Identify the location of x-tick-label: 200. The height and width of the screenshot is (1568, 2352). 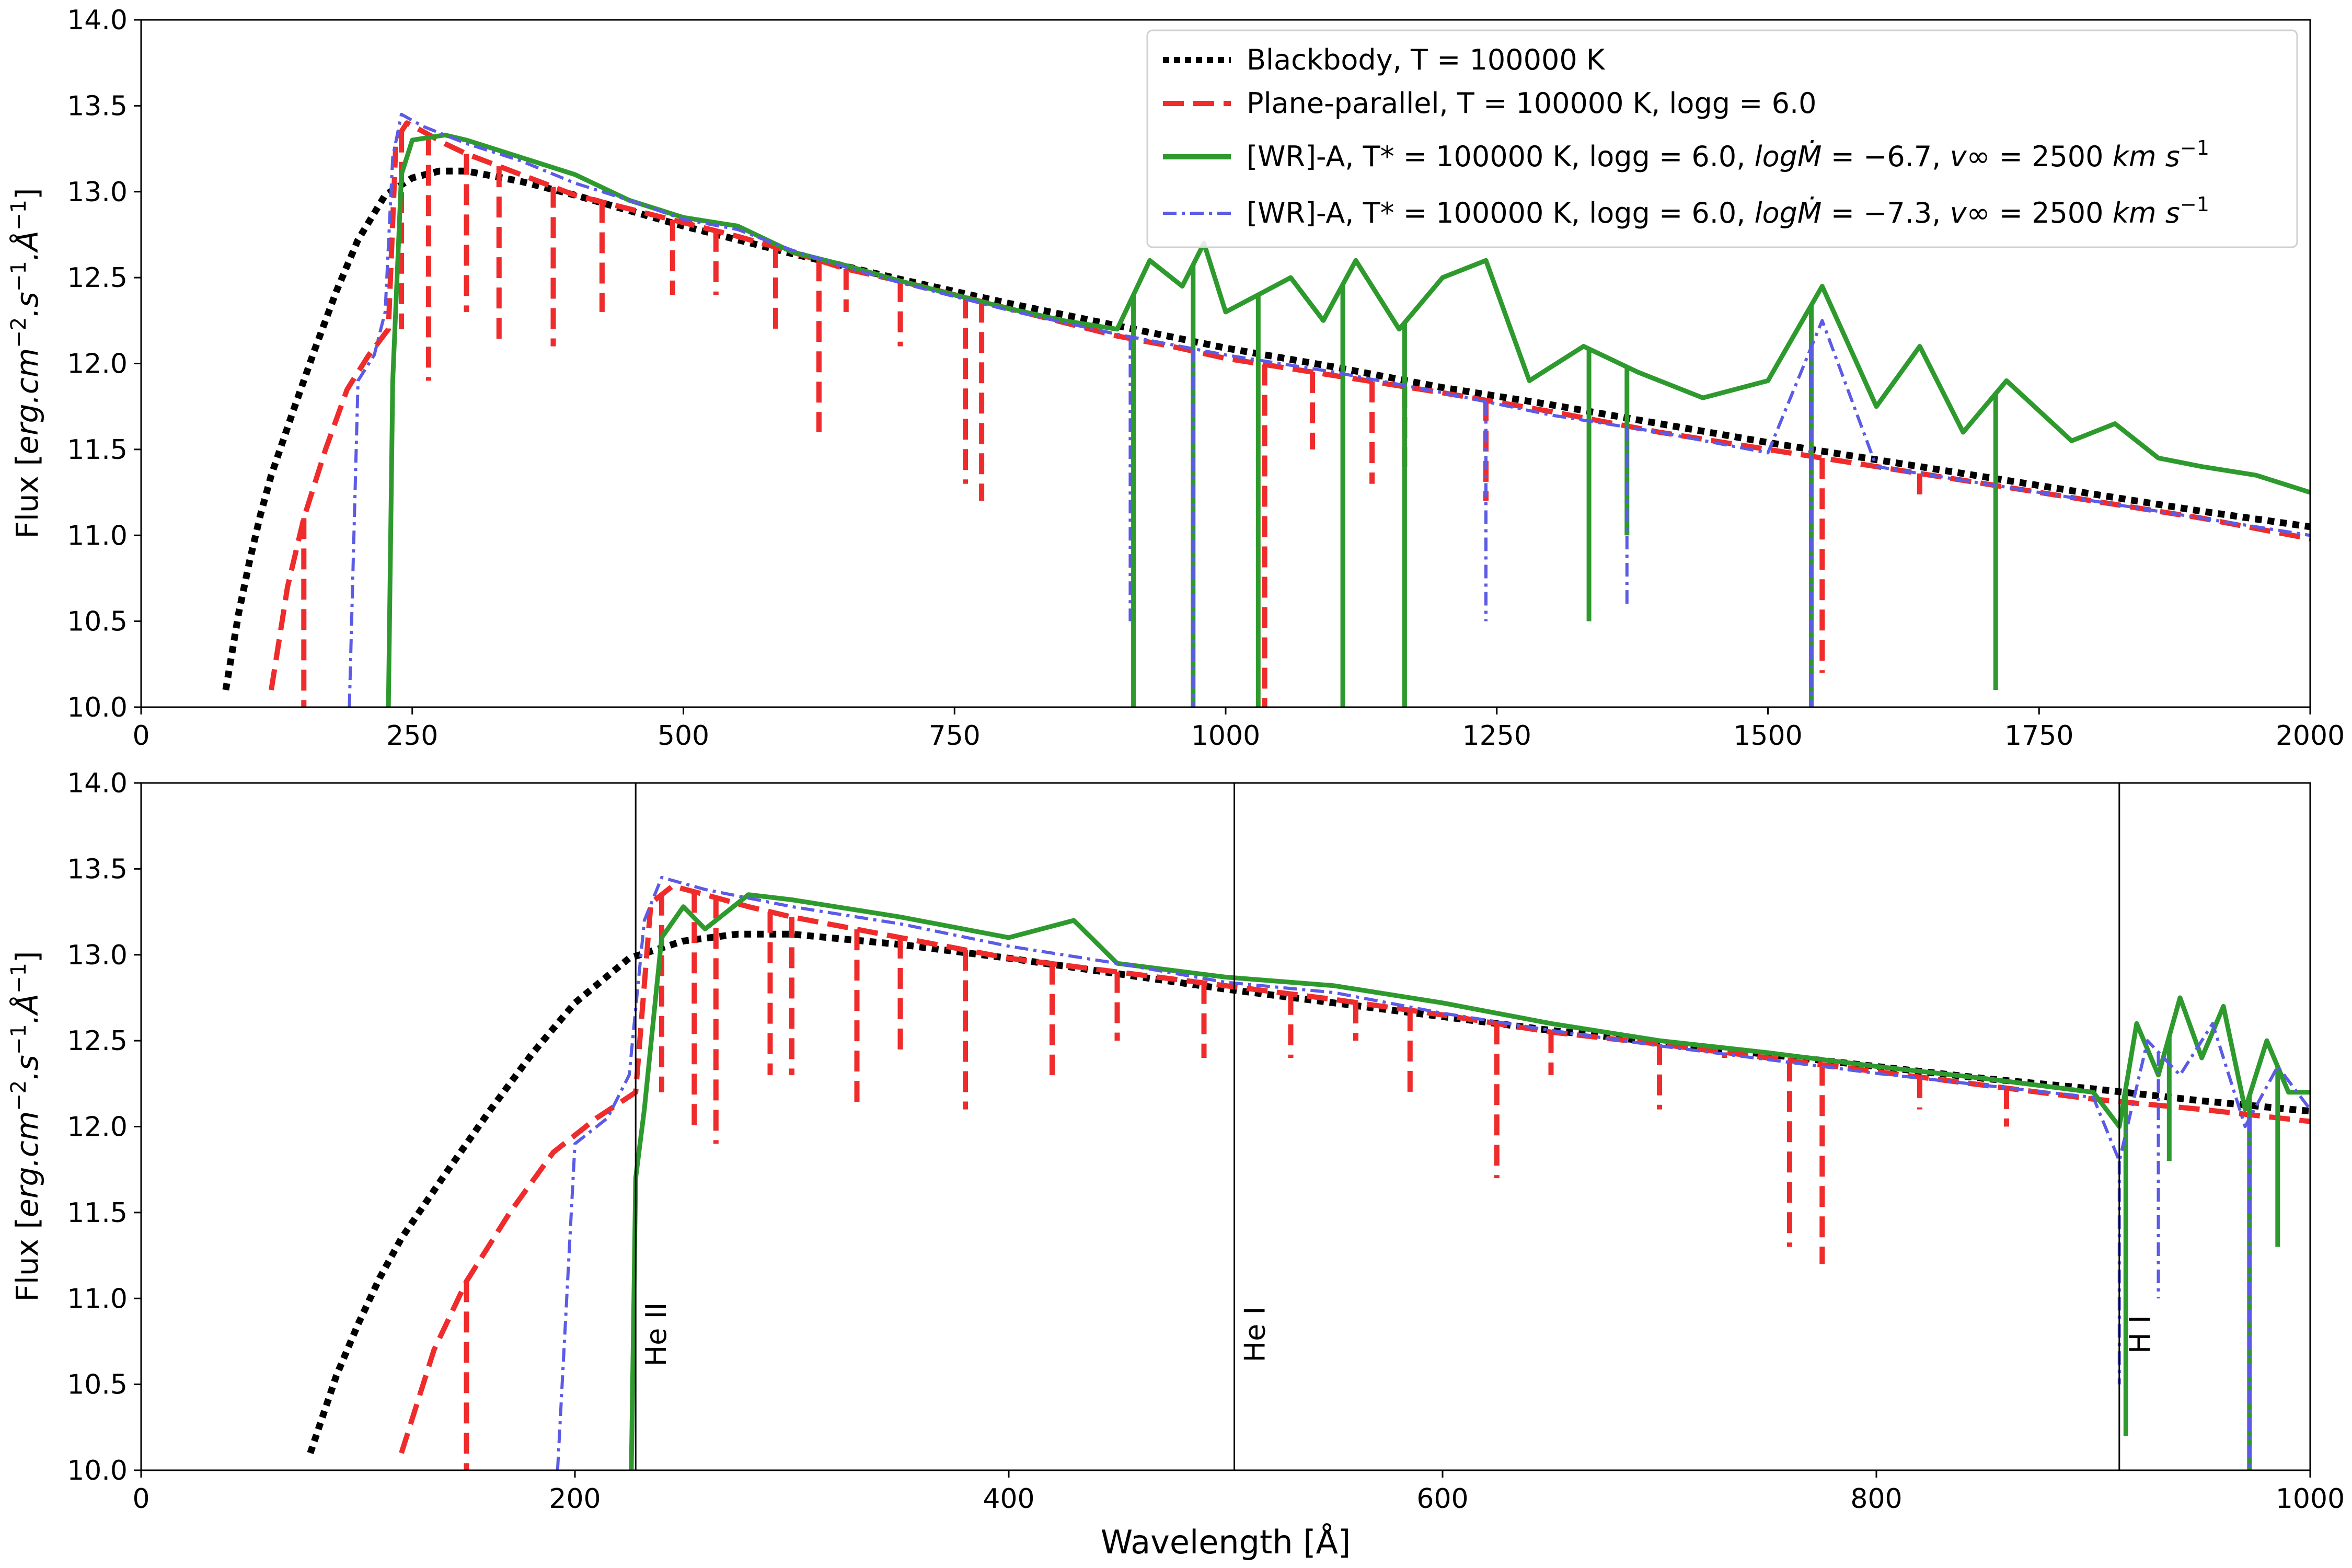
(575, 1499).